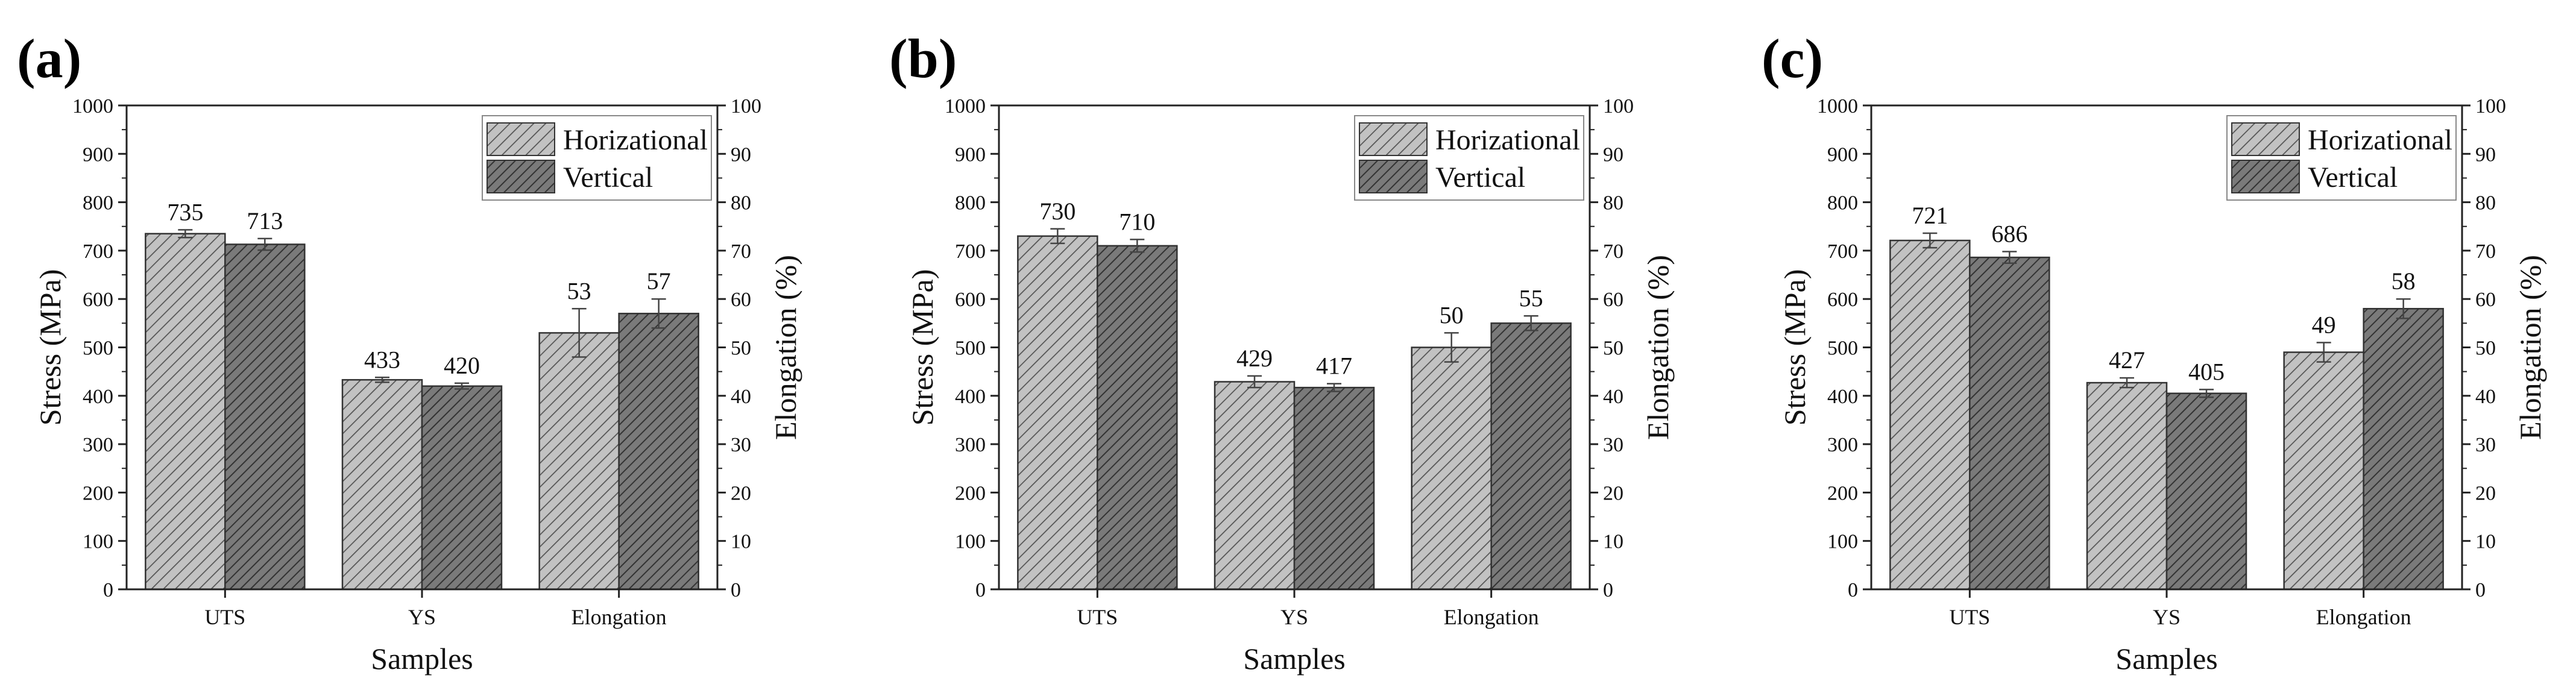 The image size is (2576, 699). Describe the element at coordinates (2485, 493) in the screenshot. I see `y2-tick-label: 20` at that location.